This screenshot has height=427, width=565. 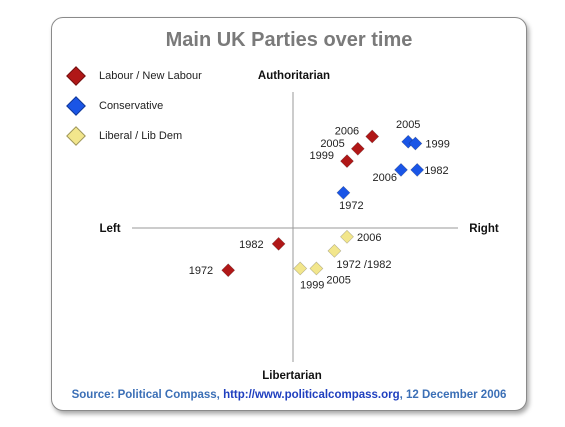 What do you see at coordinates (150, 76) in the screenshot?
I see `legend-label-labour: Labour / New Labour` at bounding box center [150, 76].